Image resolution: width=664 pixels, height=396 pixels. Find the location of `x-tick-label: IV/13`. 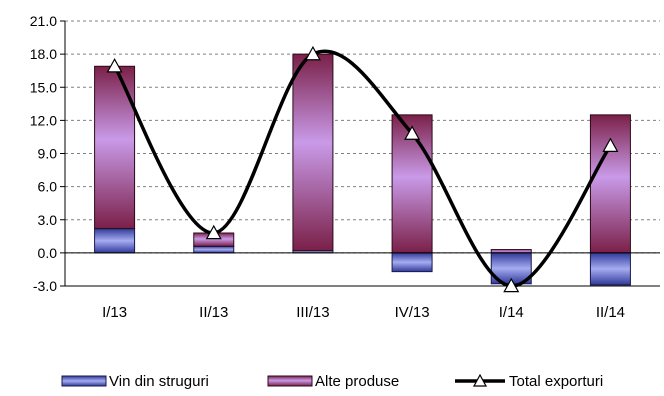

x-tick-label: IV/13 is located at coordinates (412, 312).